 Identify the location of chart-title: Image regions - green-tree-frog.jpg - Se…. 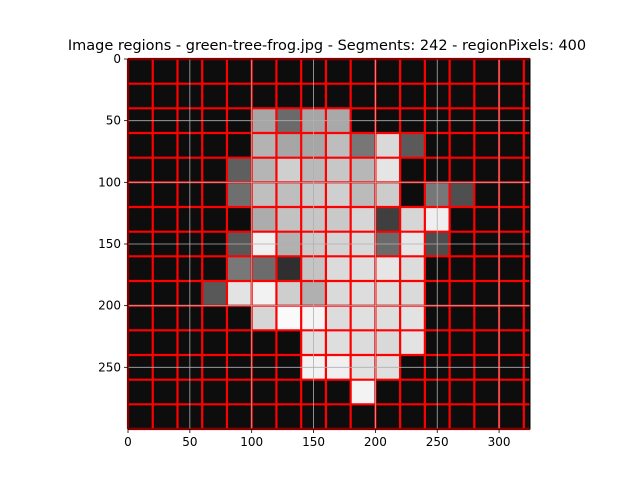
(327, 46).